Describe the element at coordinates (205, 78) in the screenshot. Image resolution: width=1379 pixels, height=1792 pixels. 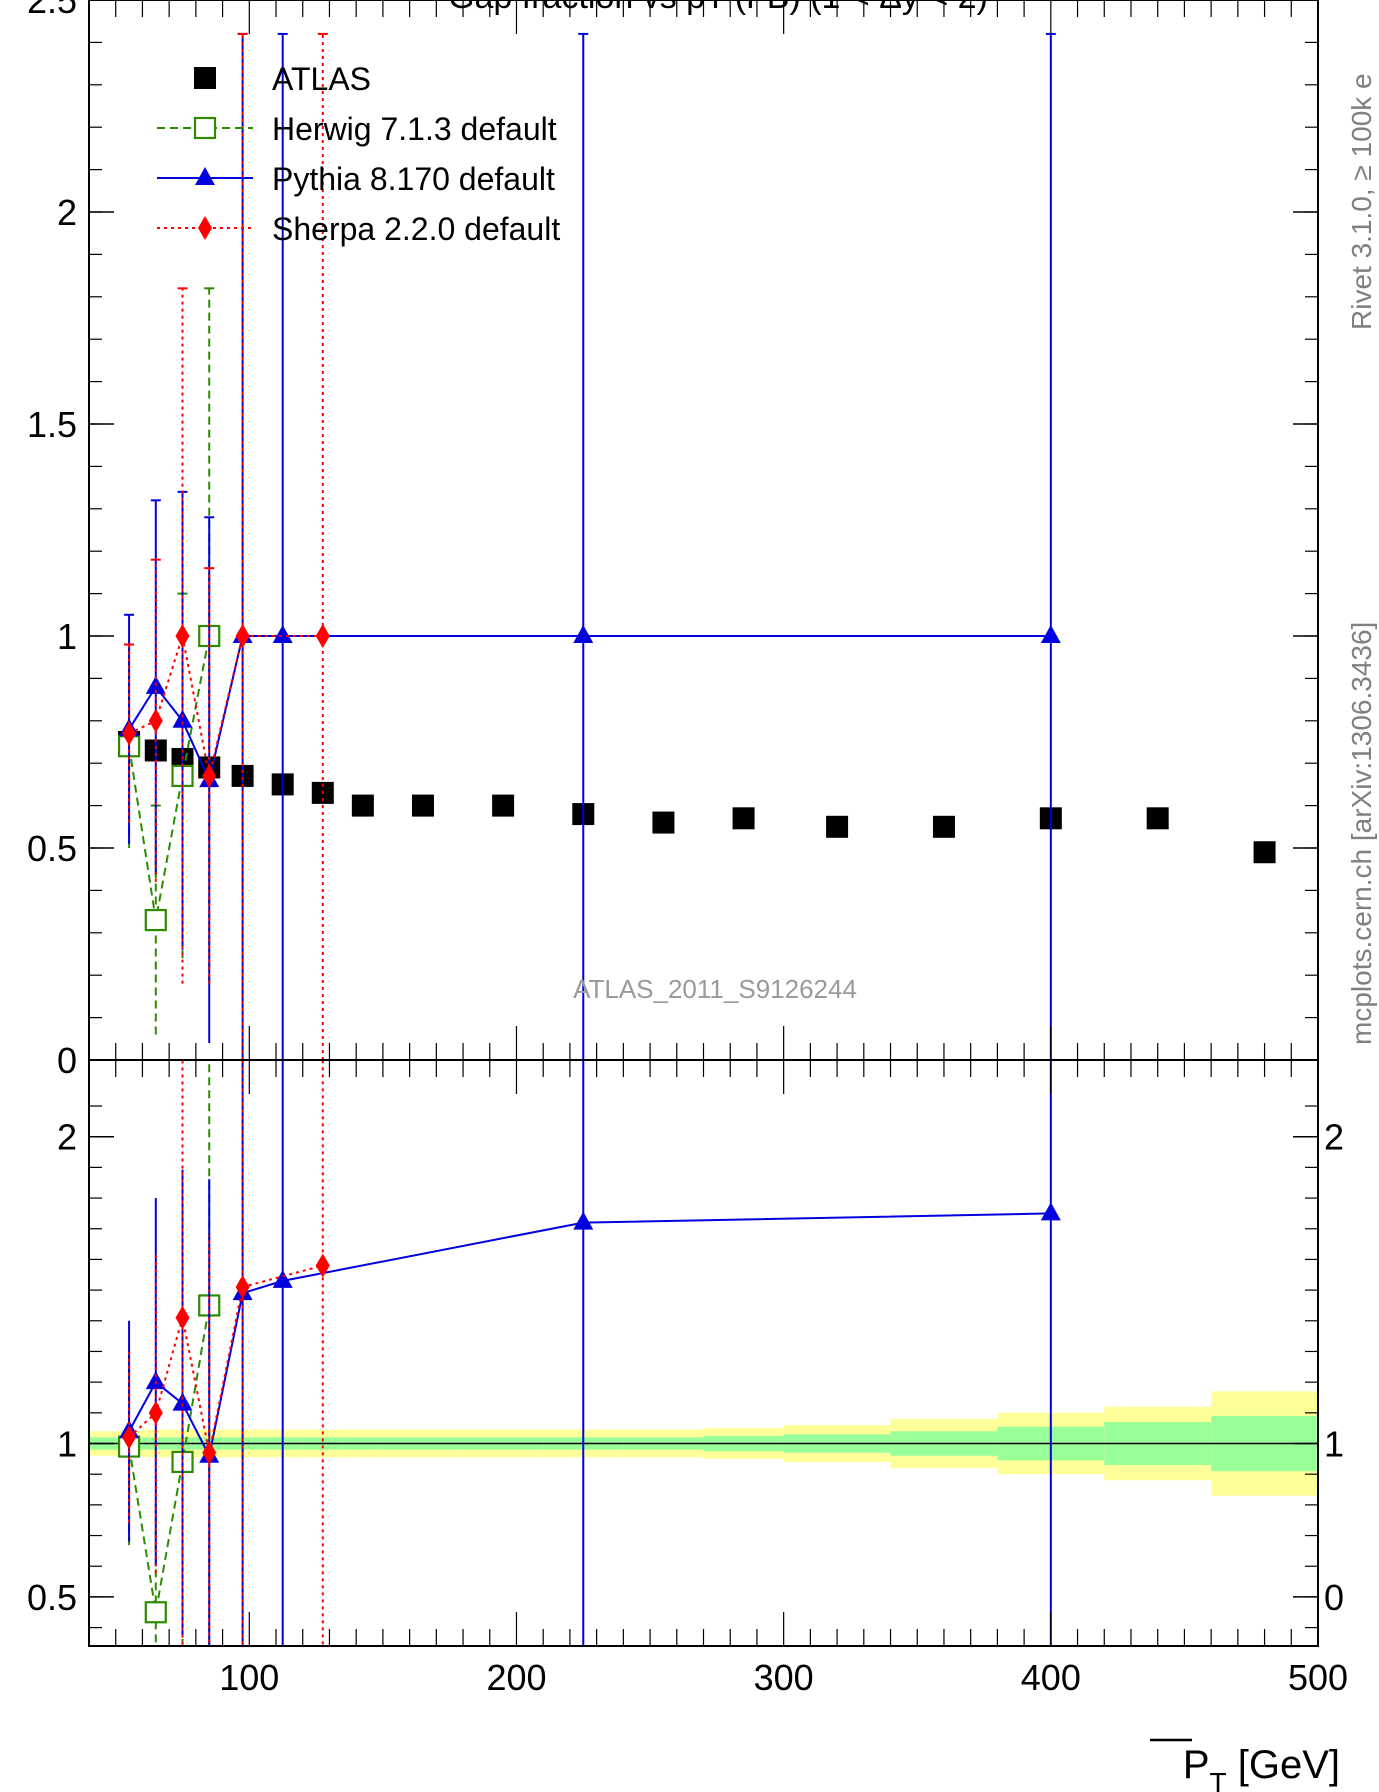
I see `legend-marker-atlas` at that location.